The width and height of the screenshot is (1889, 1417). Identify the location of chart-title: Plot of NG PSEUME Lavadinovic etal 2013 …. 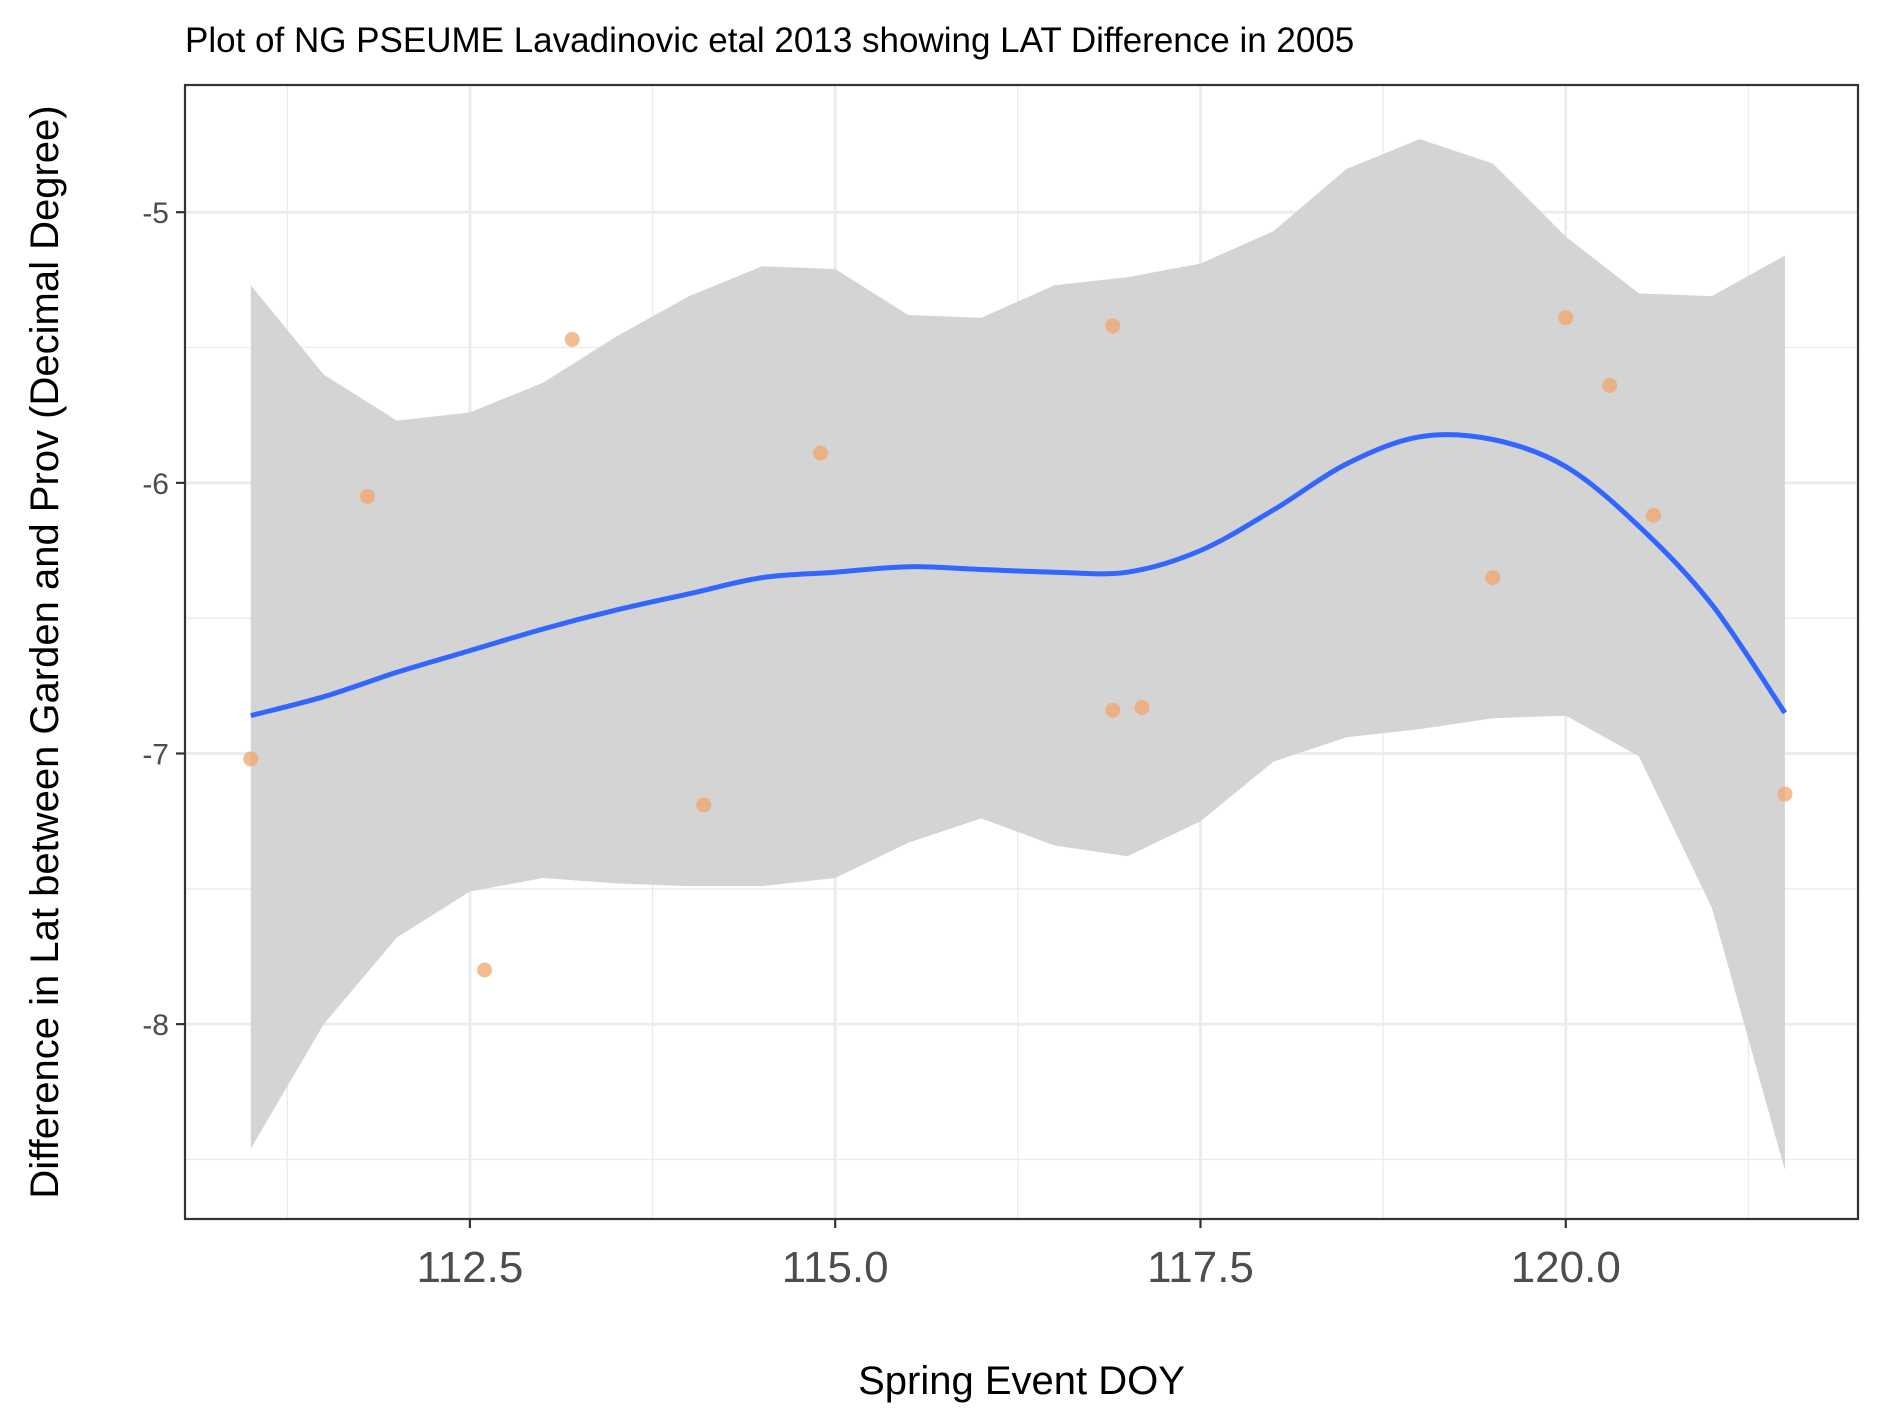
(769, 40).